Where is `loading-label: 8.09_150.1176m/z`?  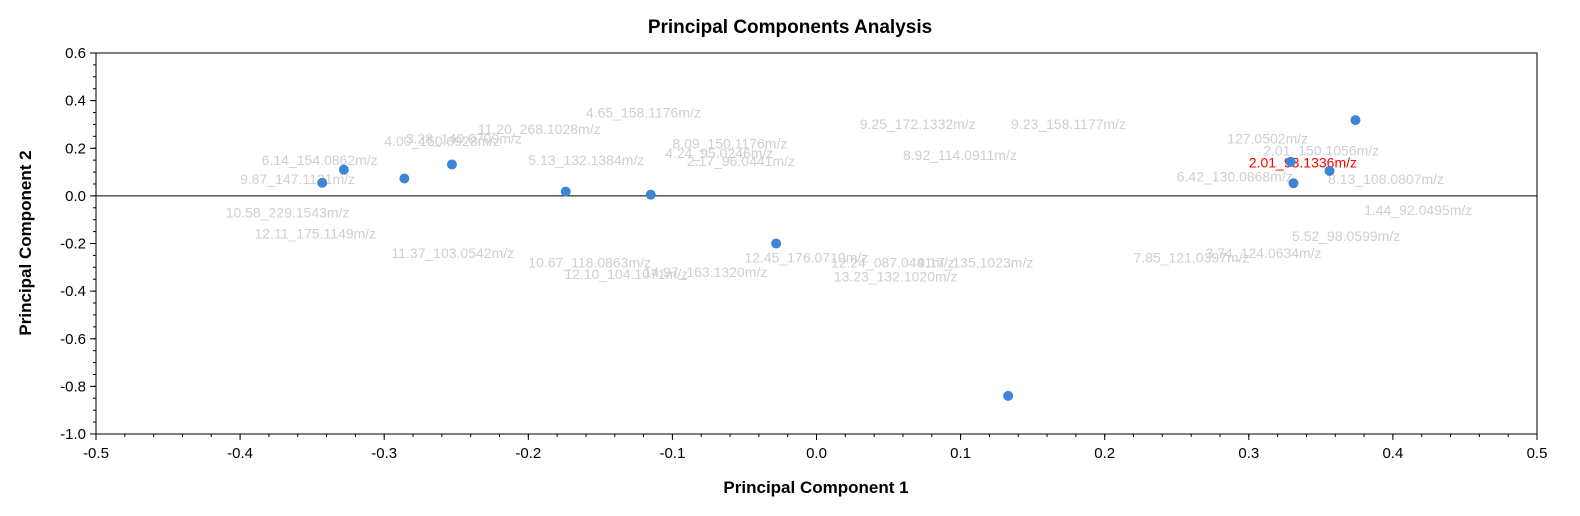 loading-label: 8.09_150.1176m/z is located at coordinates (729, 143).